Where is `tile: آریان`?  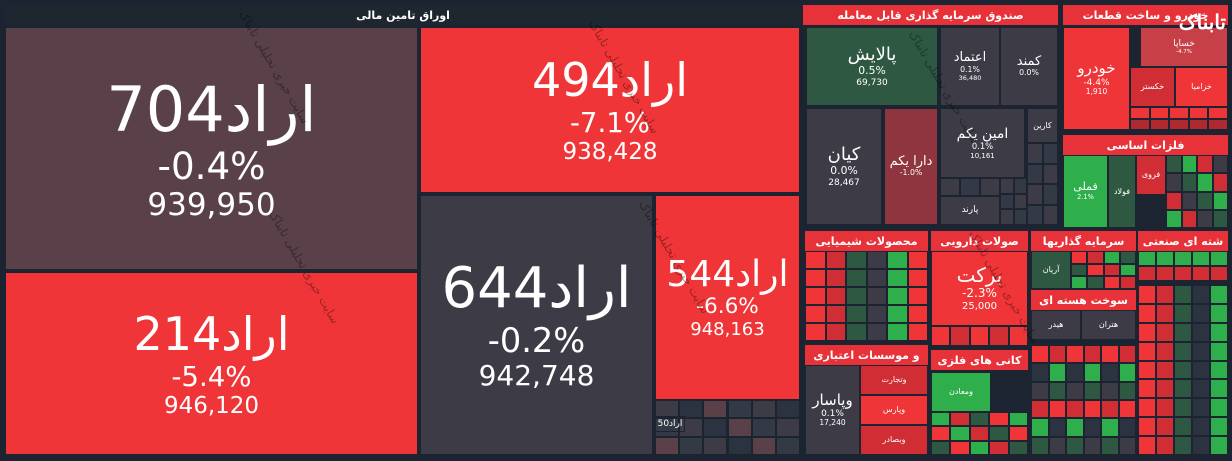
tile: آریان is located at coordinates (1051, 270).